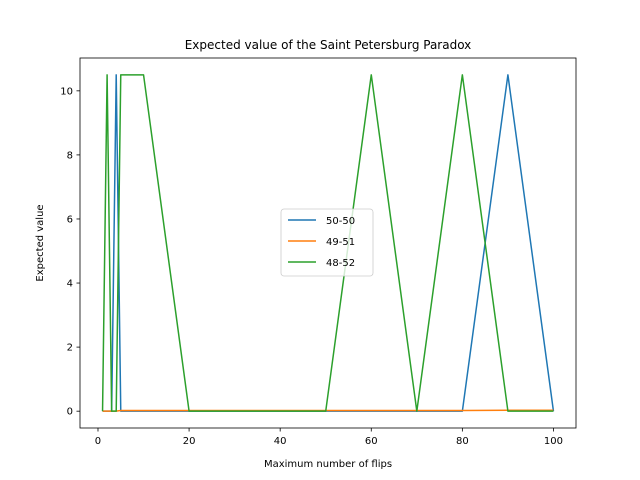 The height and width of the screenshot is (480, 640). What do you see at coordinates (553, 441) in the screenshot?
I see `x-tick-label: 100` at bounding box center [553, 441].